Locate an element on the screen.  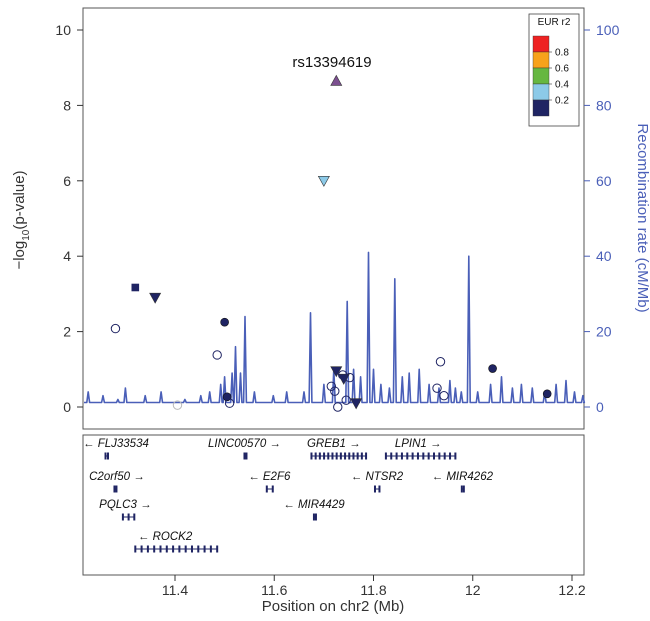
y-axis-title-subscript: 10 is located at coordinates (26, 235).